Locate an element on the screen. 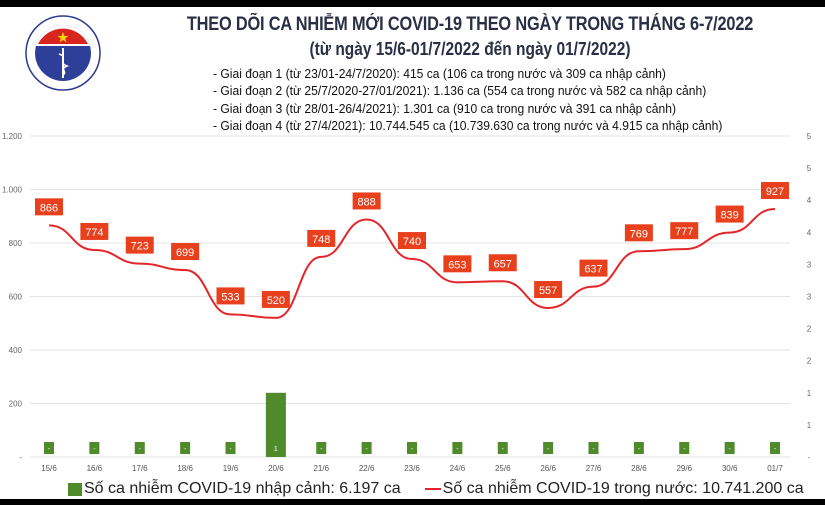 This screenshot has width=825, height=505. line-data-label: 774 is located at coordinates (94, 233).